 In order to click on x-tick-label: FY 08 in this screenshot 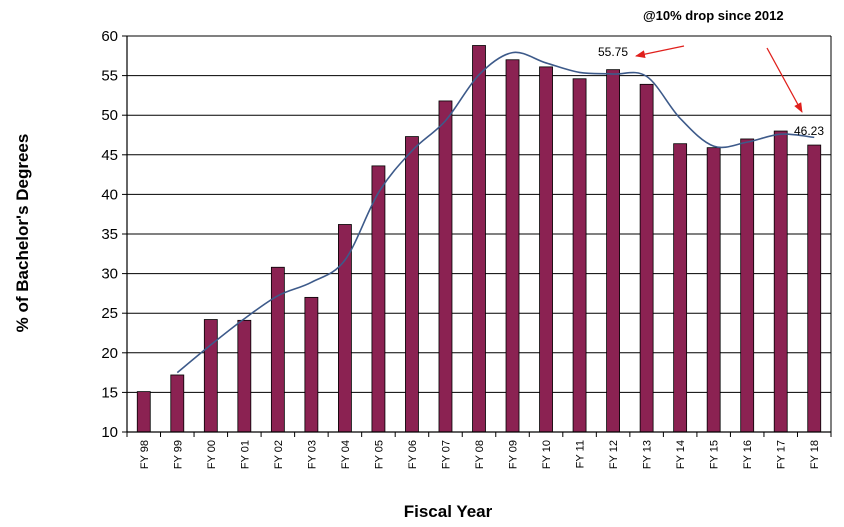, I will do `click(480, 454)`.